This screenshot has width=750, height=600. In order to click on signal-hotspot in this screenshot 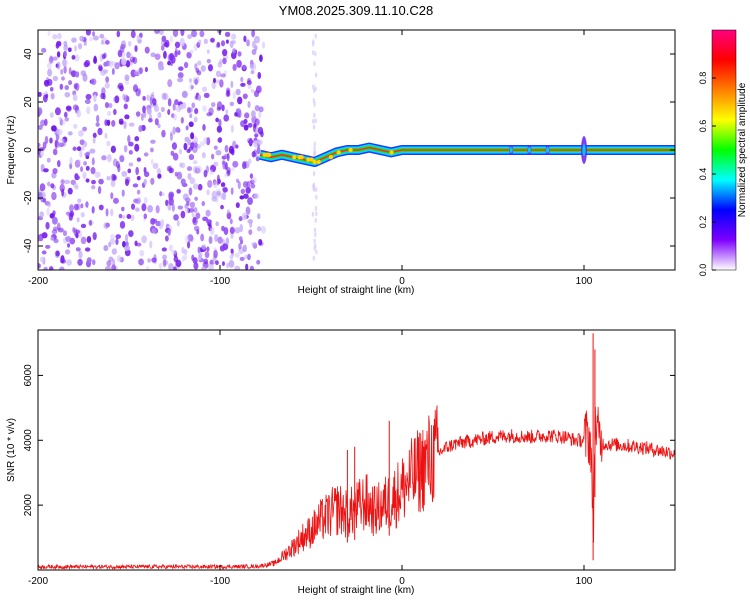, I will do `click(350, 150)`.